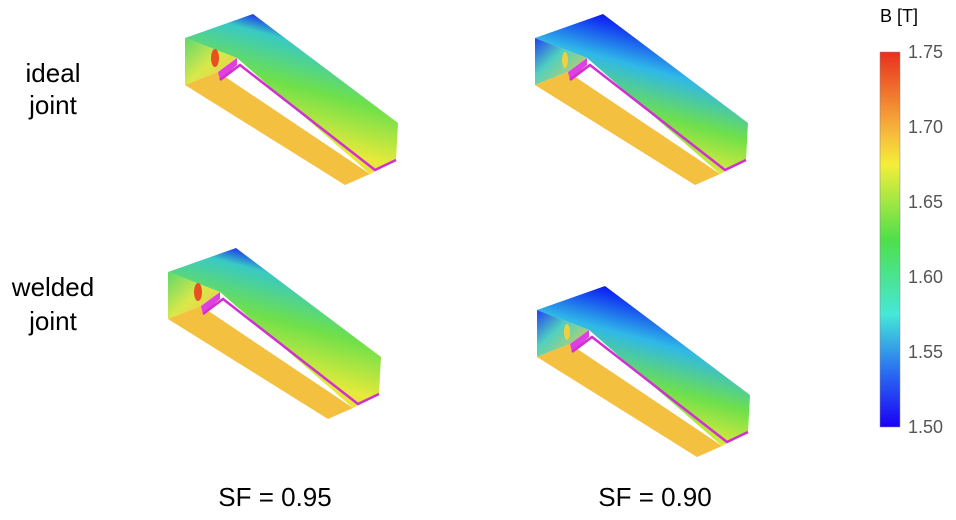 This screenshot has height=520, width=956. I want to click on colorbar, so click(890, 239).